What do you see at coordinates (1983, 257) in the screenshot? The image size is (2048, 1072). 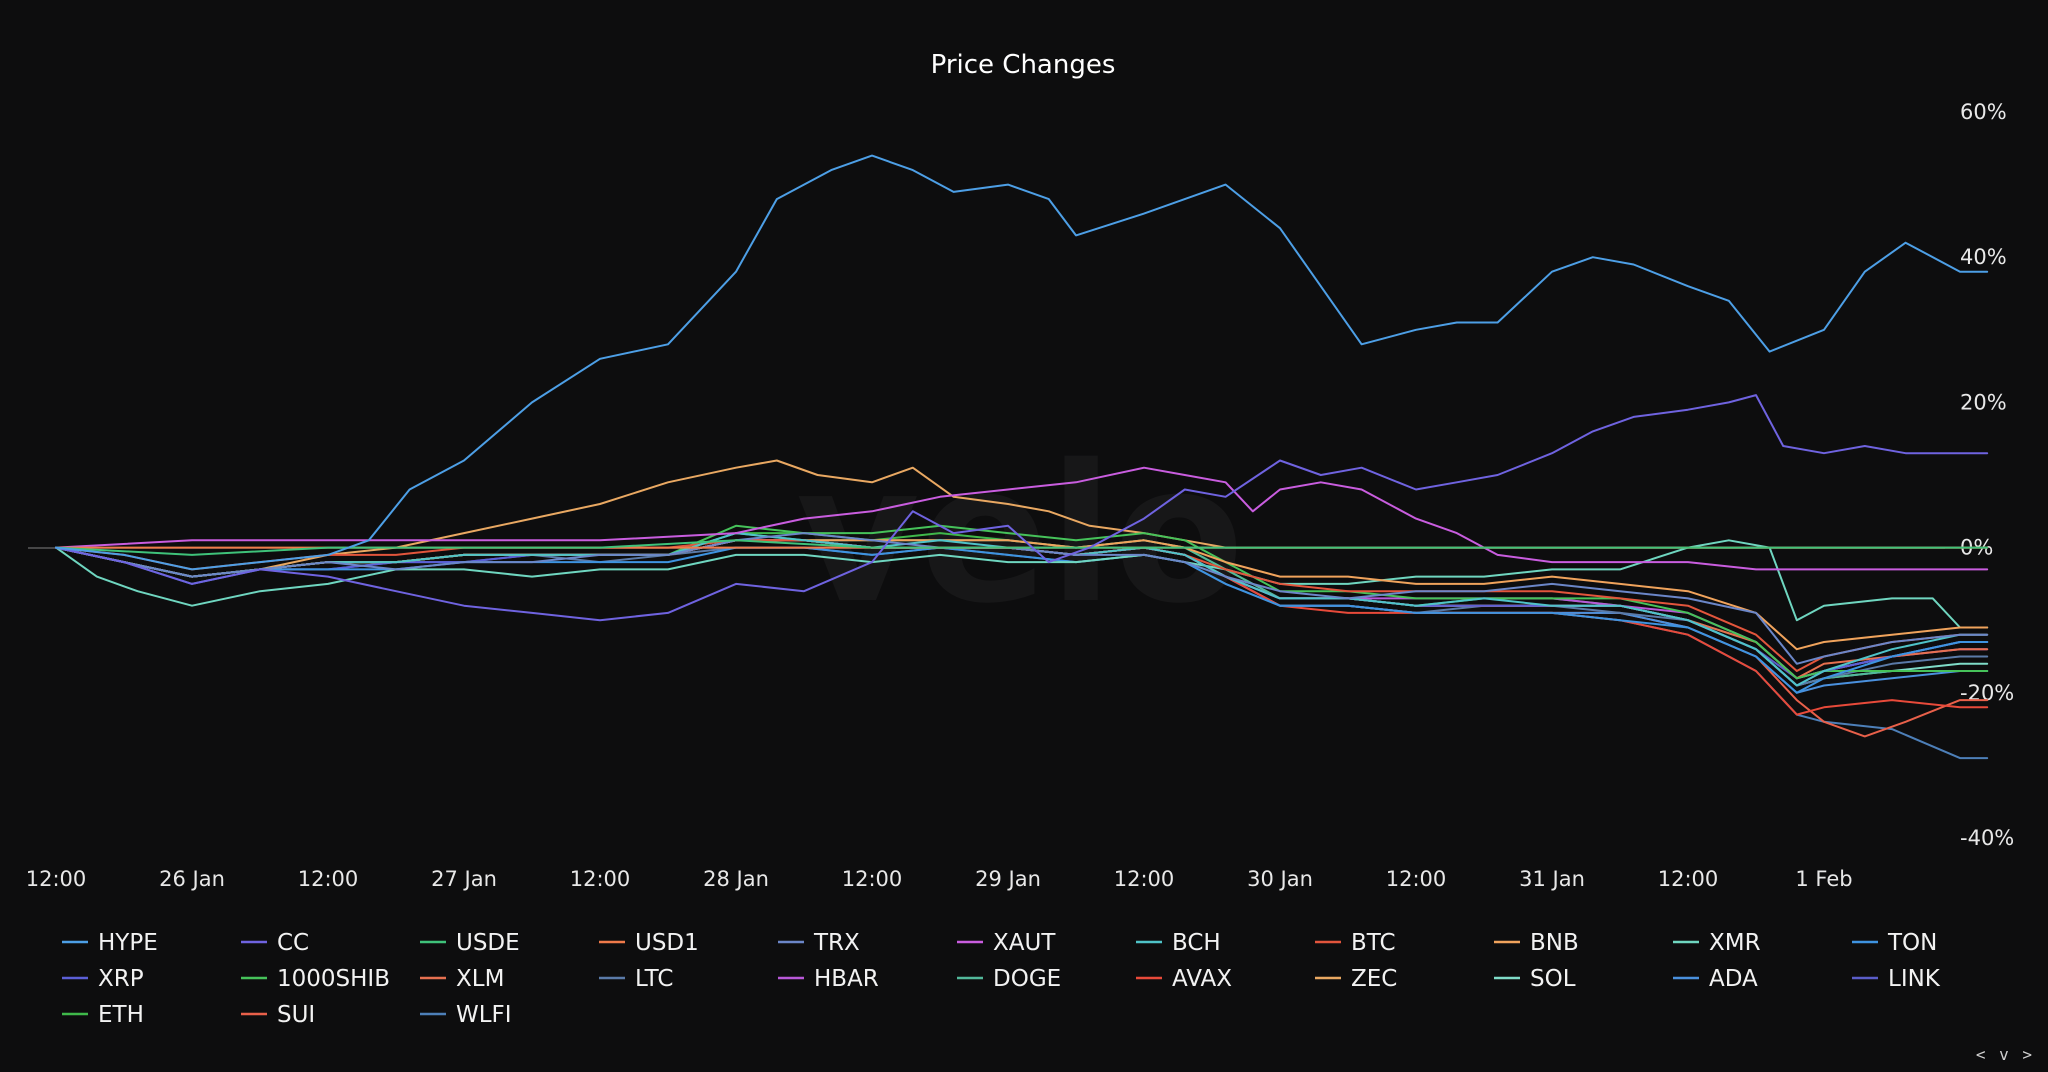 I see `y-tick-label: 40%` at bounding box center [1983, 257].